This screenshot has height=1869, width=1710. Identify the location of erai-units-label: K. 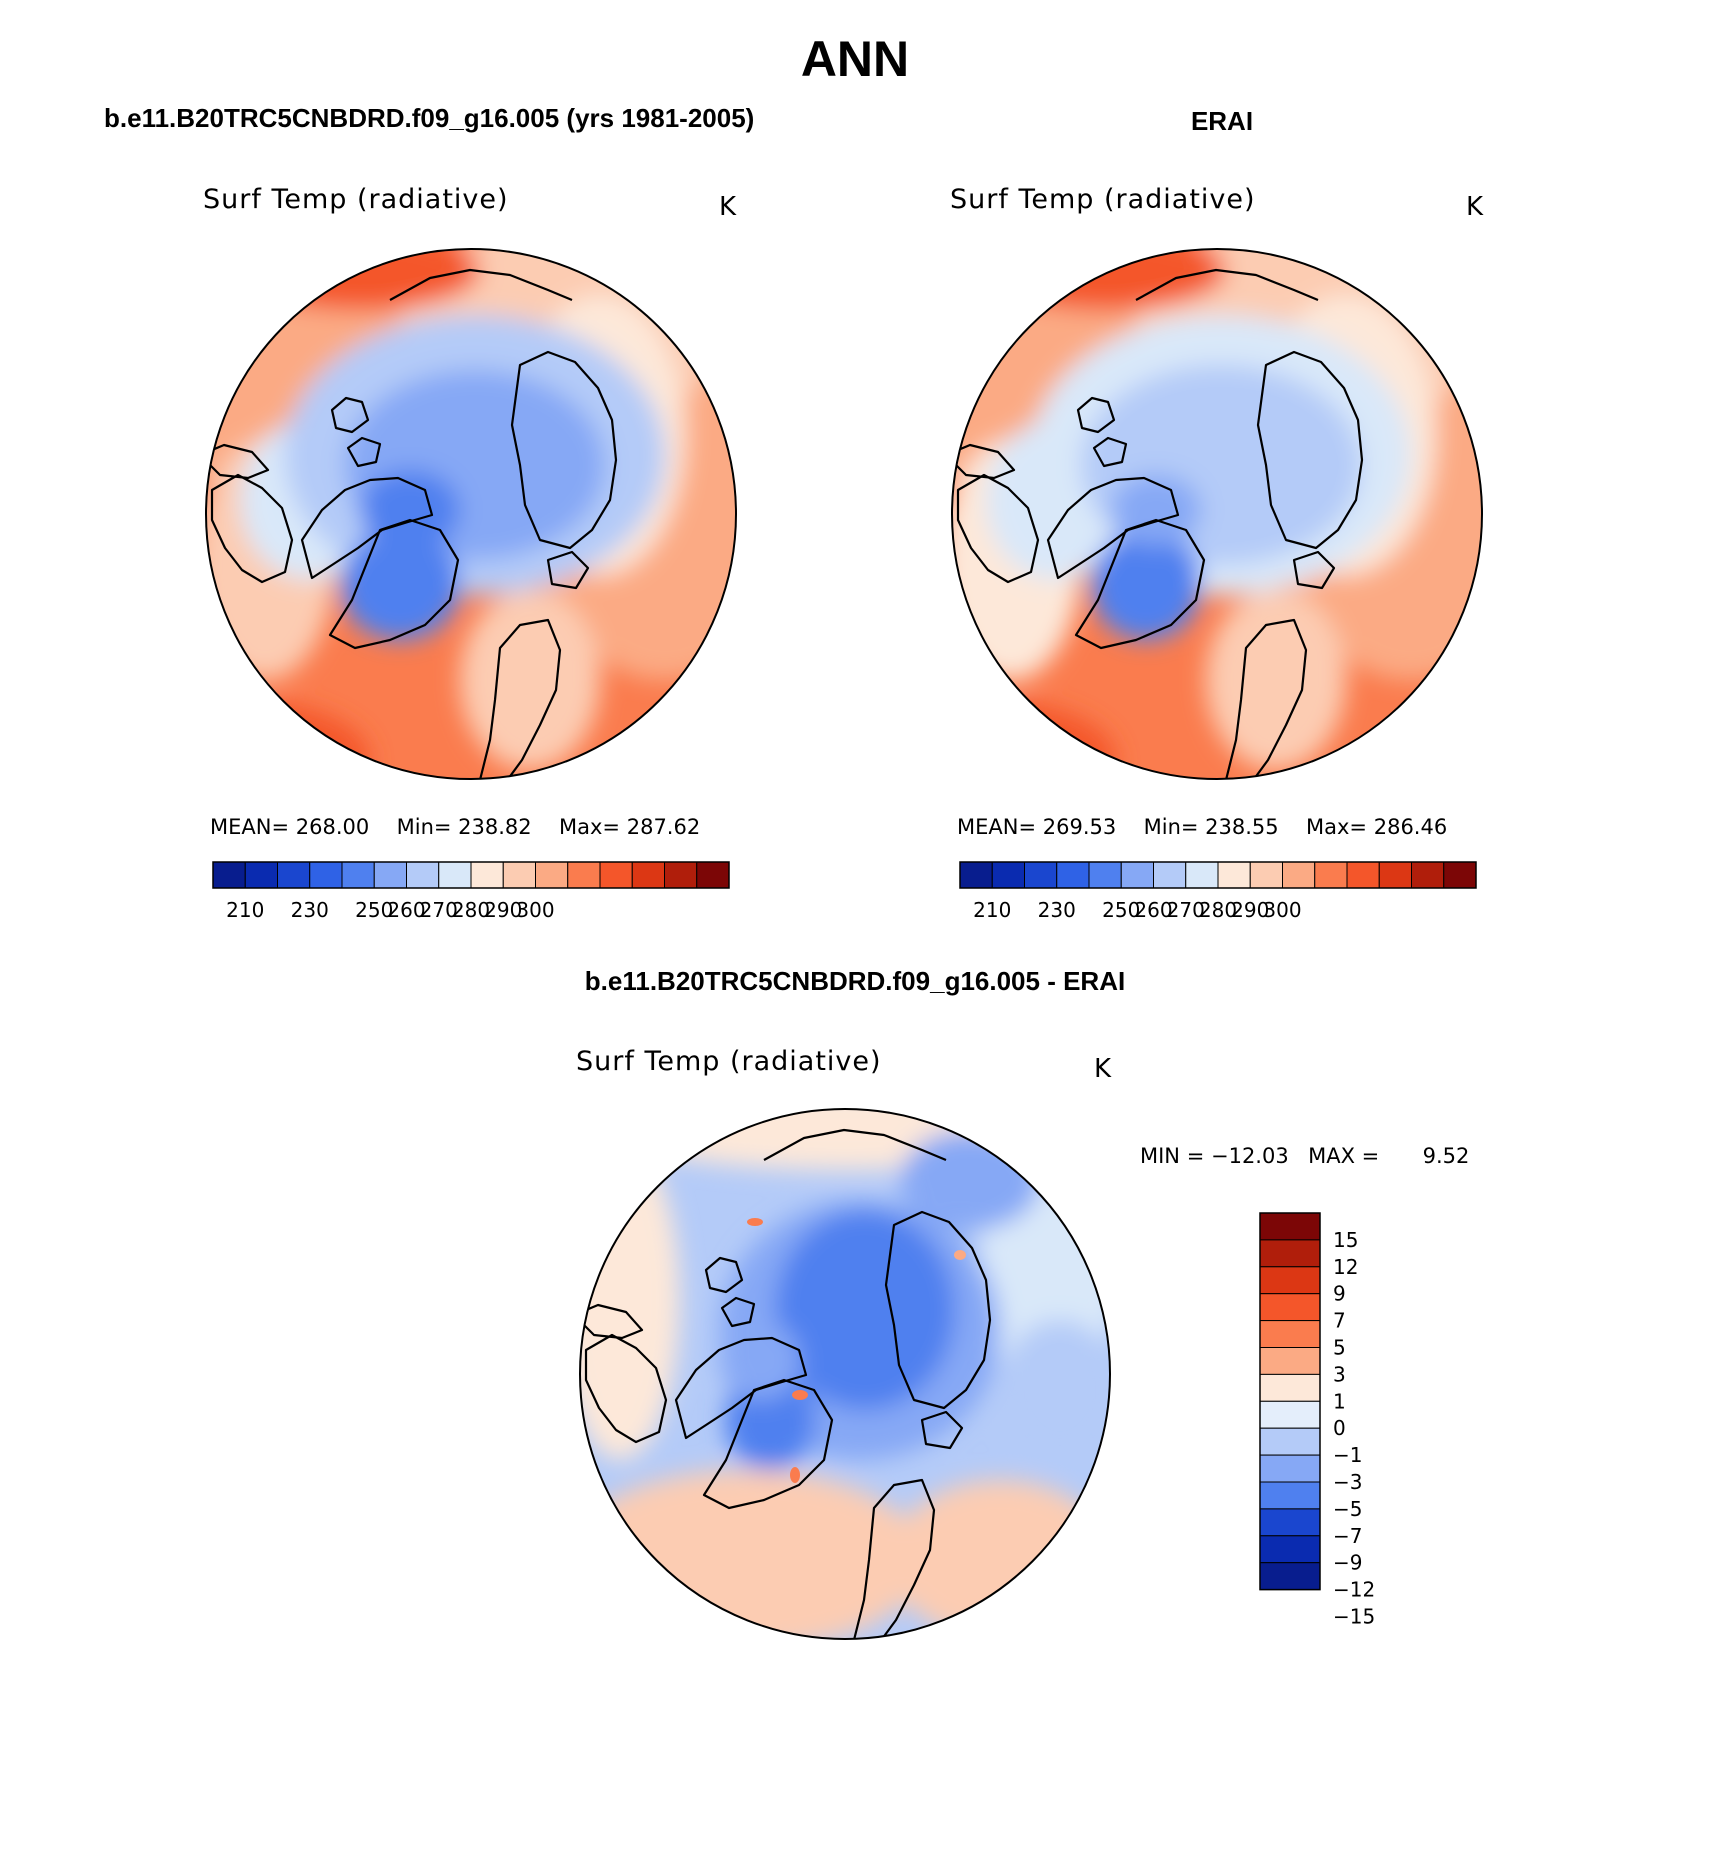
(1475, 207).